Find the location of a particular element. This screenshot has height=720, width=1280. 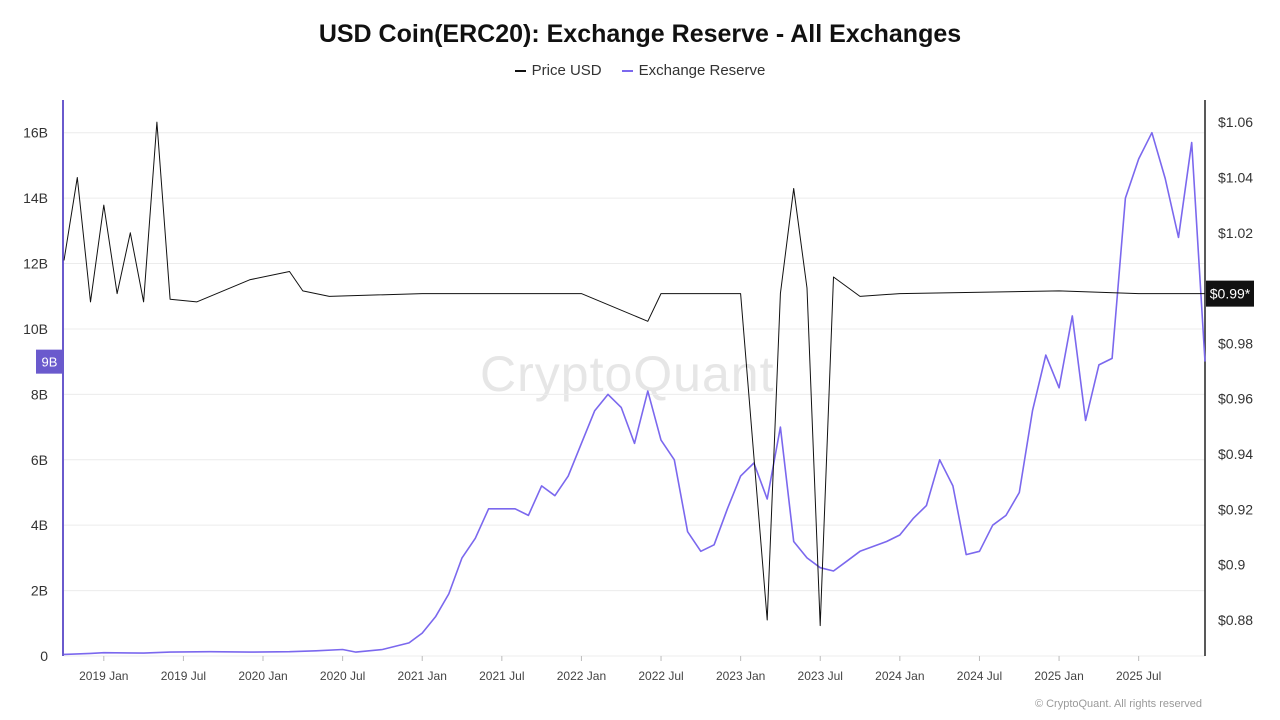

y-left-tick-label-7: 14B is located at coordinates (35, 198).